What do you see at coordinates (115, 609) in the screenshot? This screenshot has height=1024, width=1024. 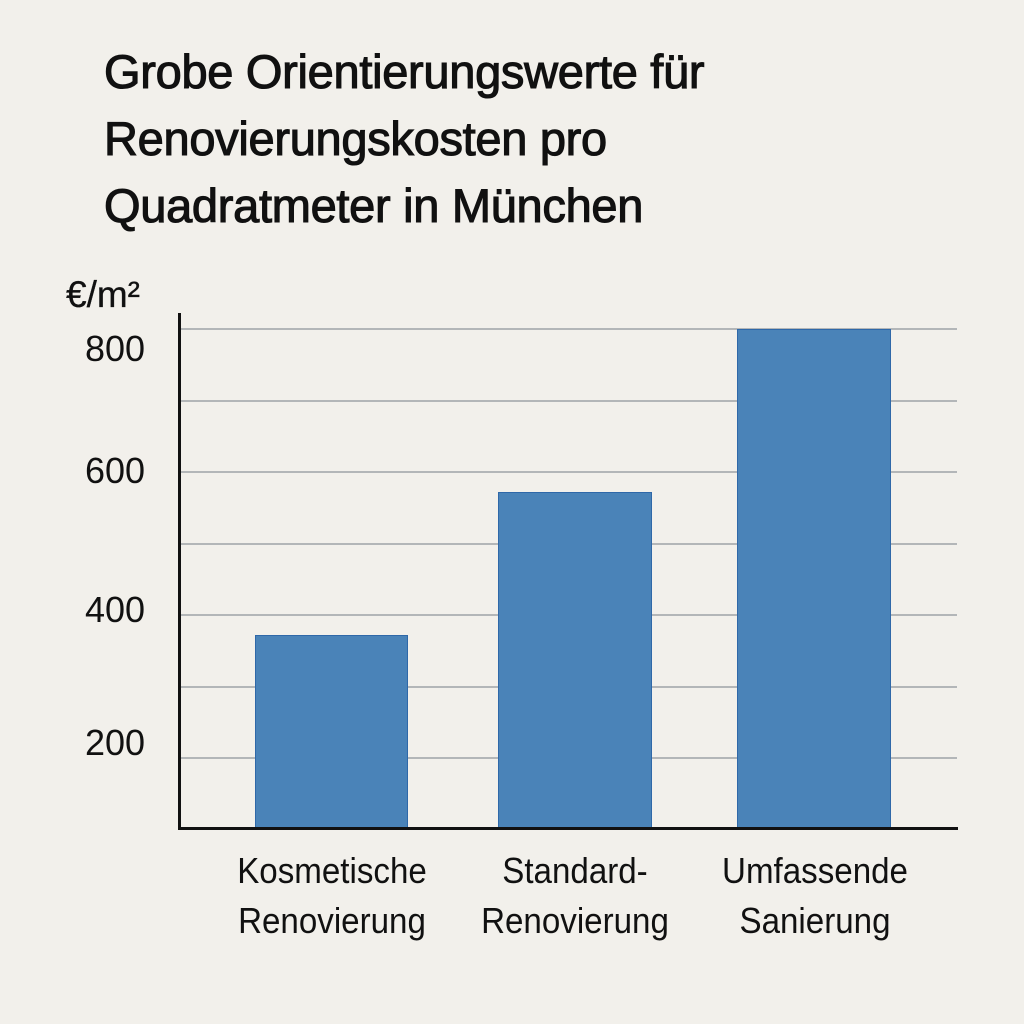 I see `y-tick-label: 400` at bounding box center [115, 609].